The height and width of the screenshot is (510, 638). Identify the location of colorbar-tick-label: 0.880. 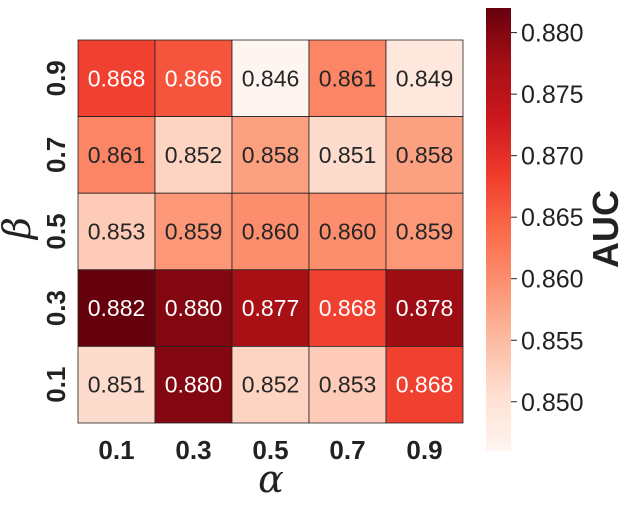
(552, 34).